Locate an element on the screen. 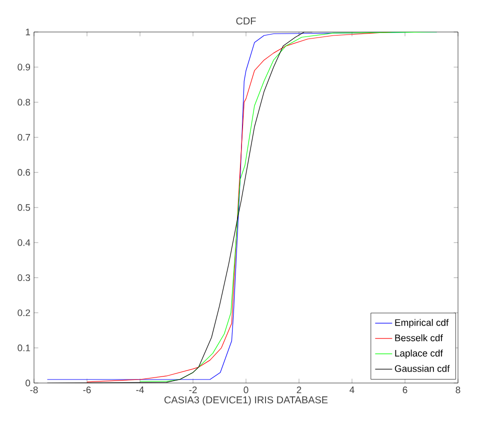  y-tick-label: 0.4 is located at coordinates (24, 242).